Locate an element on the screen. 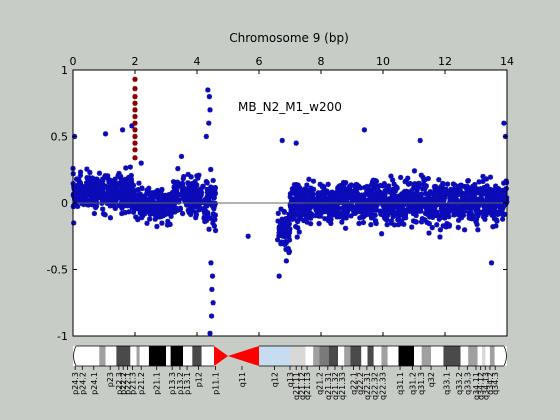  band-label: q22.31 is located at coordinates (367, 386).